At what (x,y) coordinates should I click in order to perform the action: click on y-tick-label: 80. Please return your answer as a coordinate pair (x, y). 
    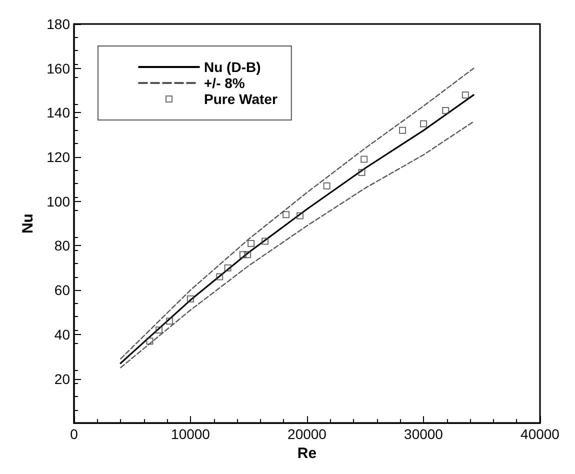
    Looking at the image, I should click on (62, 246).